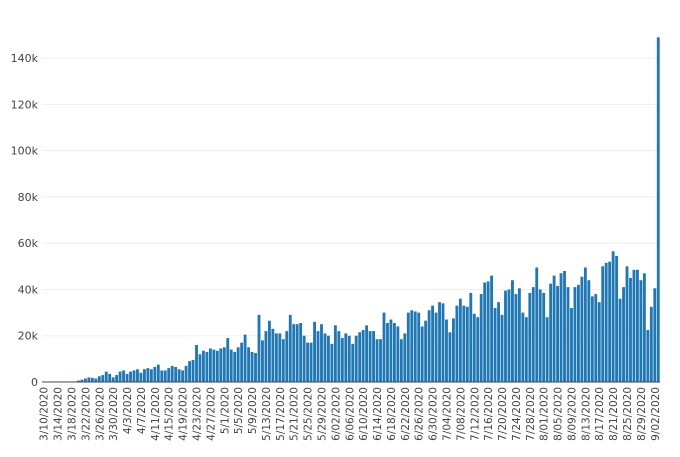  I want to click on x-tick-label: 6/02/2020, so click(336, 414).